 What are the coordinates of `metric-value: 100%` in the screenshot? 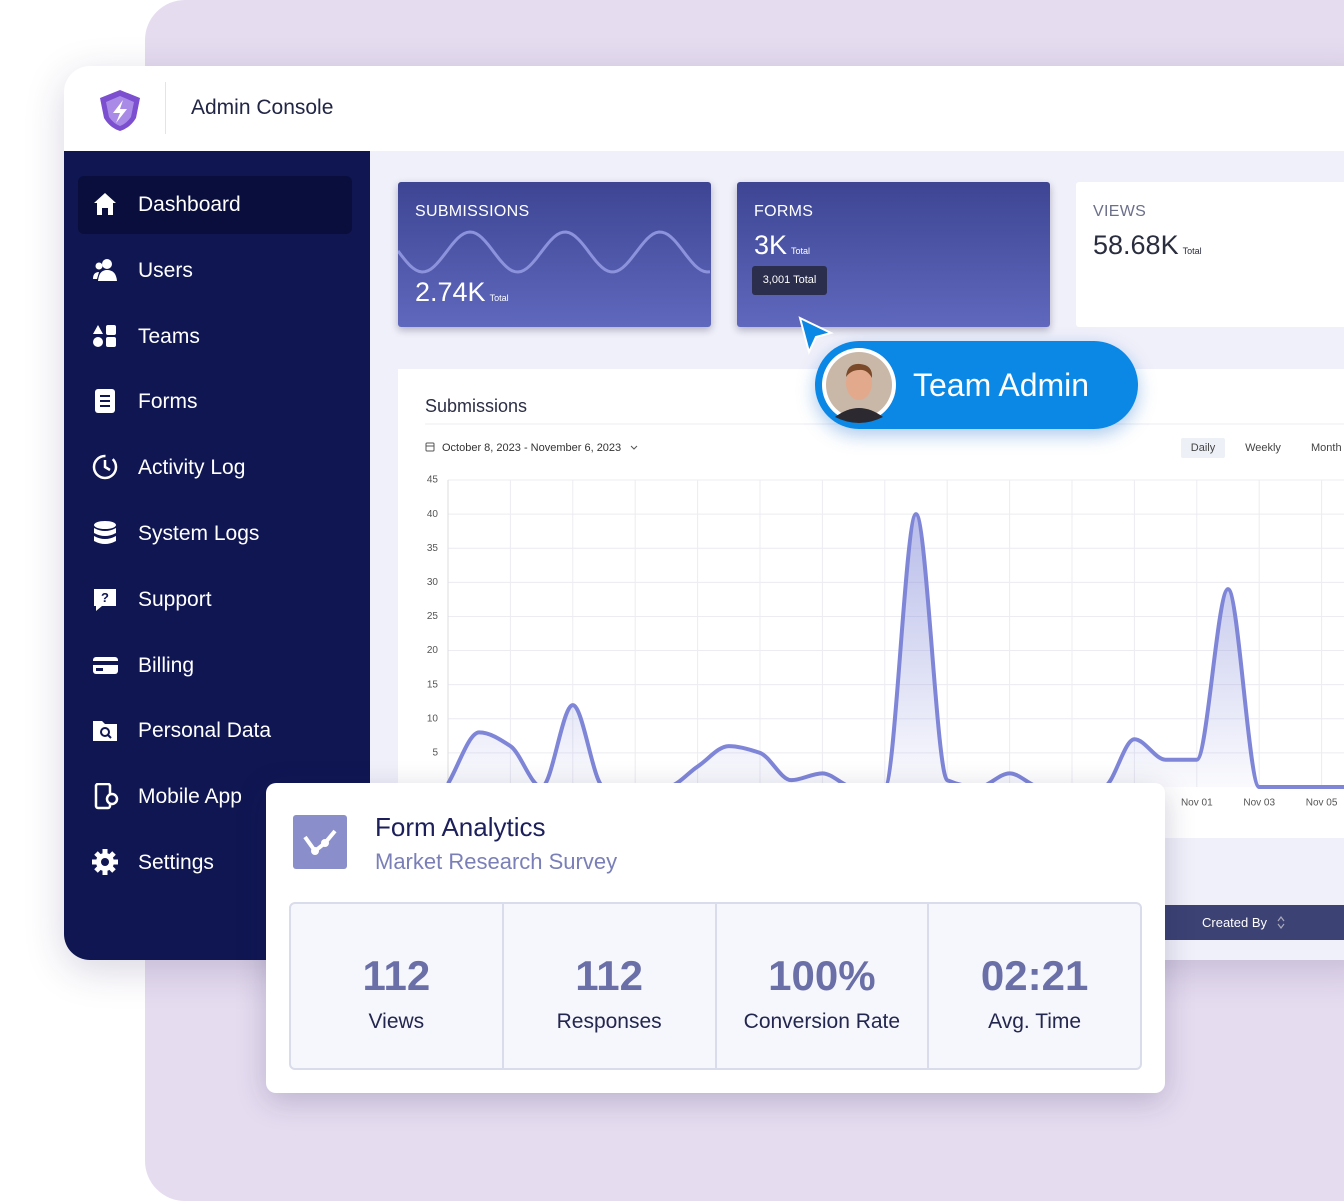 It's located at (822, 975).